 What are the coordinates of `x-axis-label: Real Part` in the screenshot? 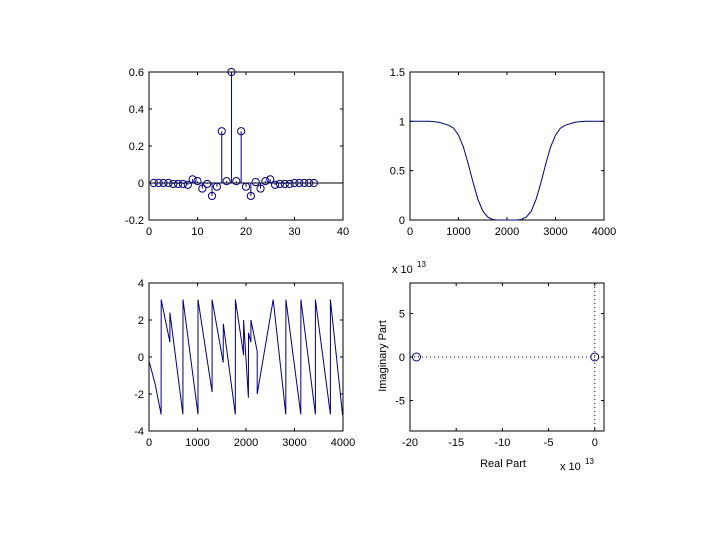 It's located at (503, 464).